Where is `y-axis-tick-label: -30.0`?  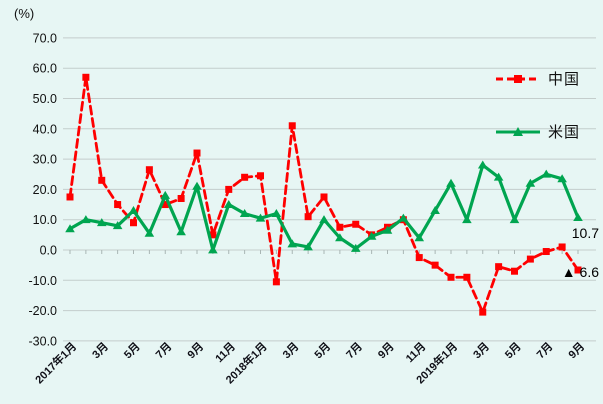 y-axis-tick-label: -30.0 is located at coordinates (43, 341).